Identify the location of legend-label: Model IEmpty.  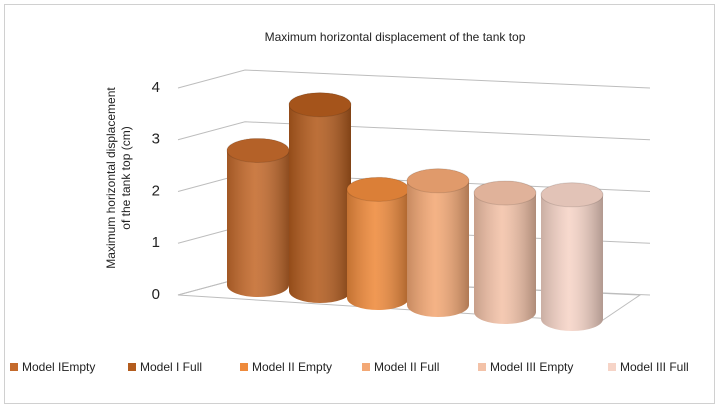
(58, 367).